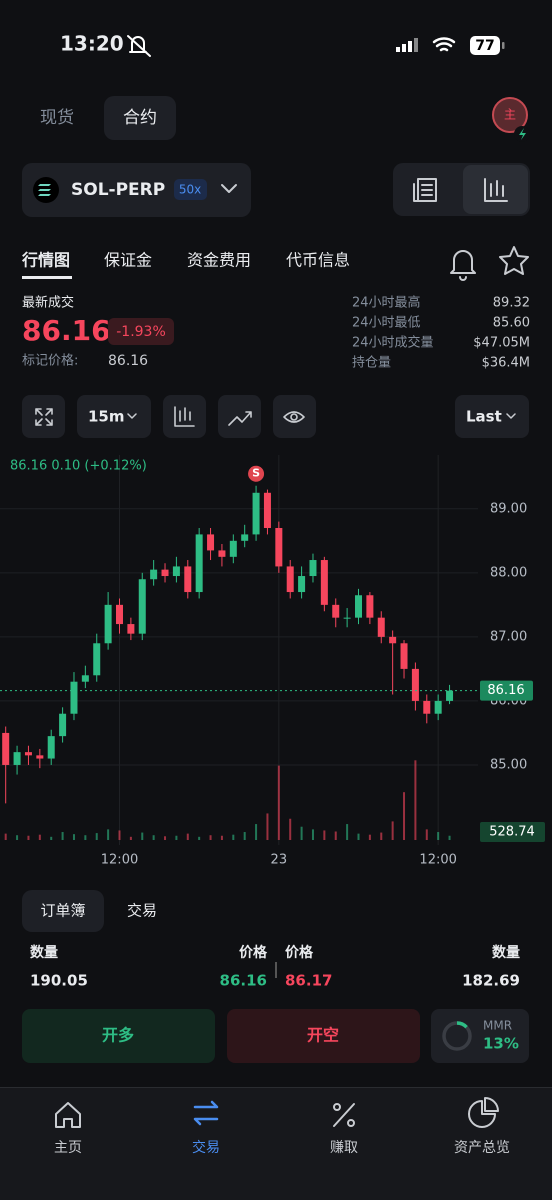 This screenshot has height=1200, width=552. I want to click on battery-level: 77, so click(484, 46).